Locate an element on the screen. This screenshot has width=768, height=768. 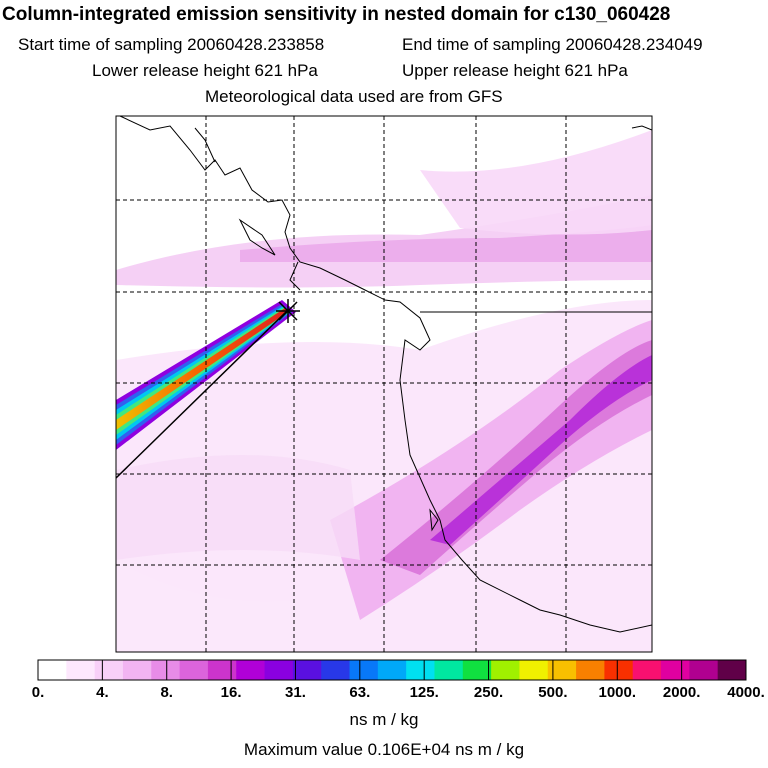
colorbar-tick-label: 1000. is located at coordinates (617, 692).